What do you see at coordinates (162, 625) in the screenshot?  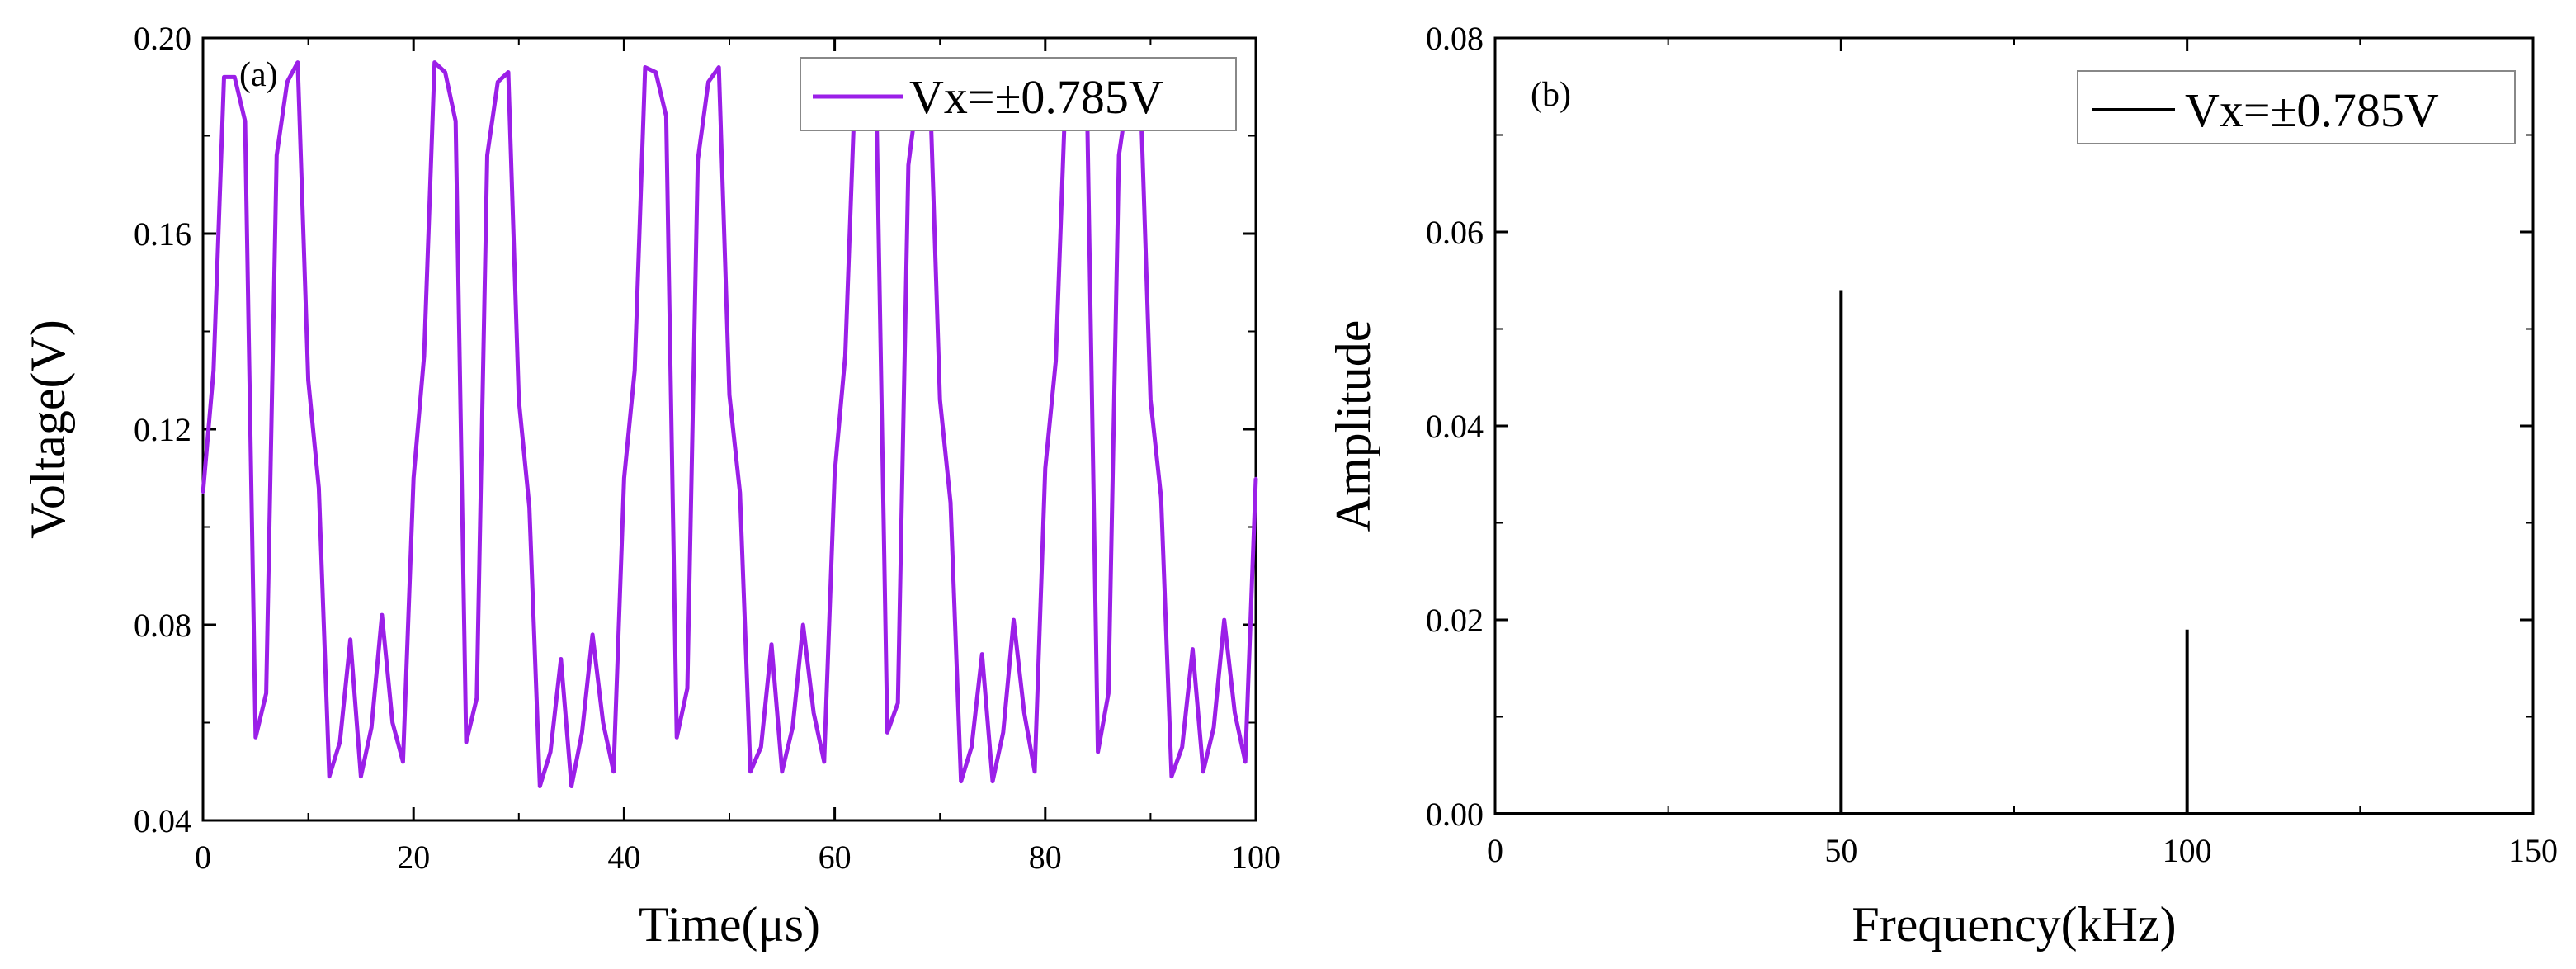 I see `a-y-tick-label: 0.08` at bounding box center [162, 625].